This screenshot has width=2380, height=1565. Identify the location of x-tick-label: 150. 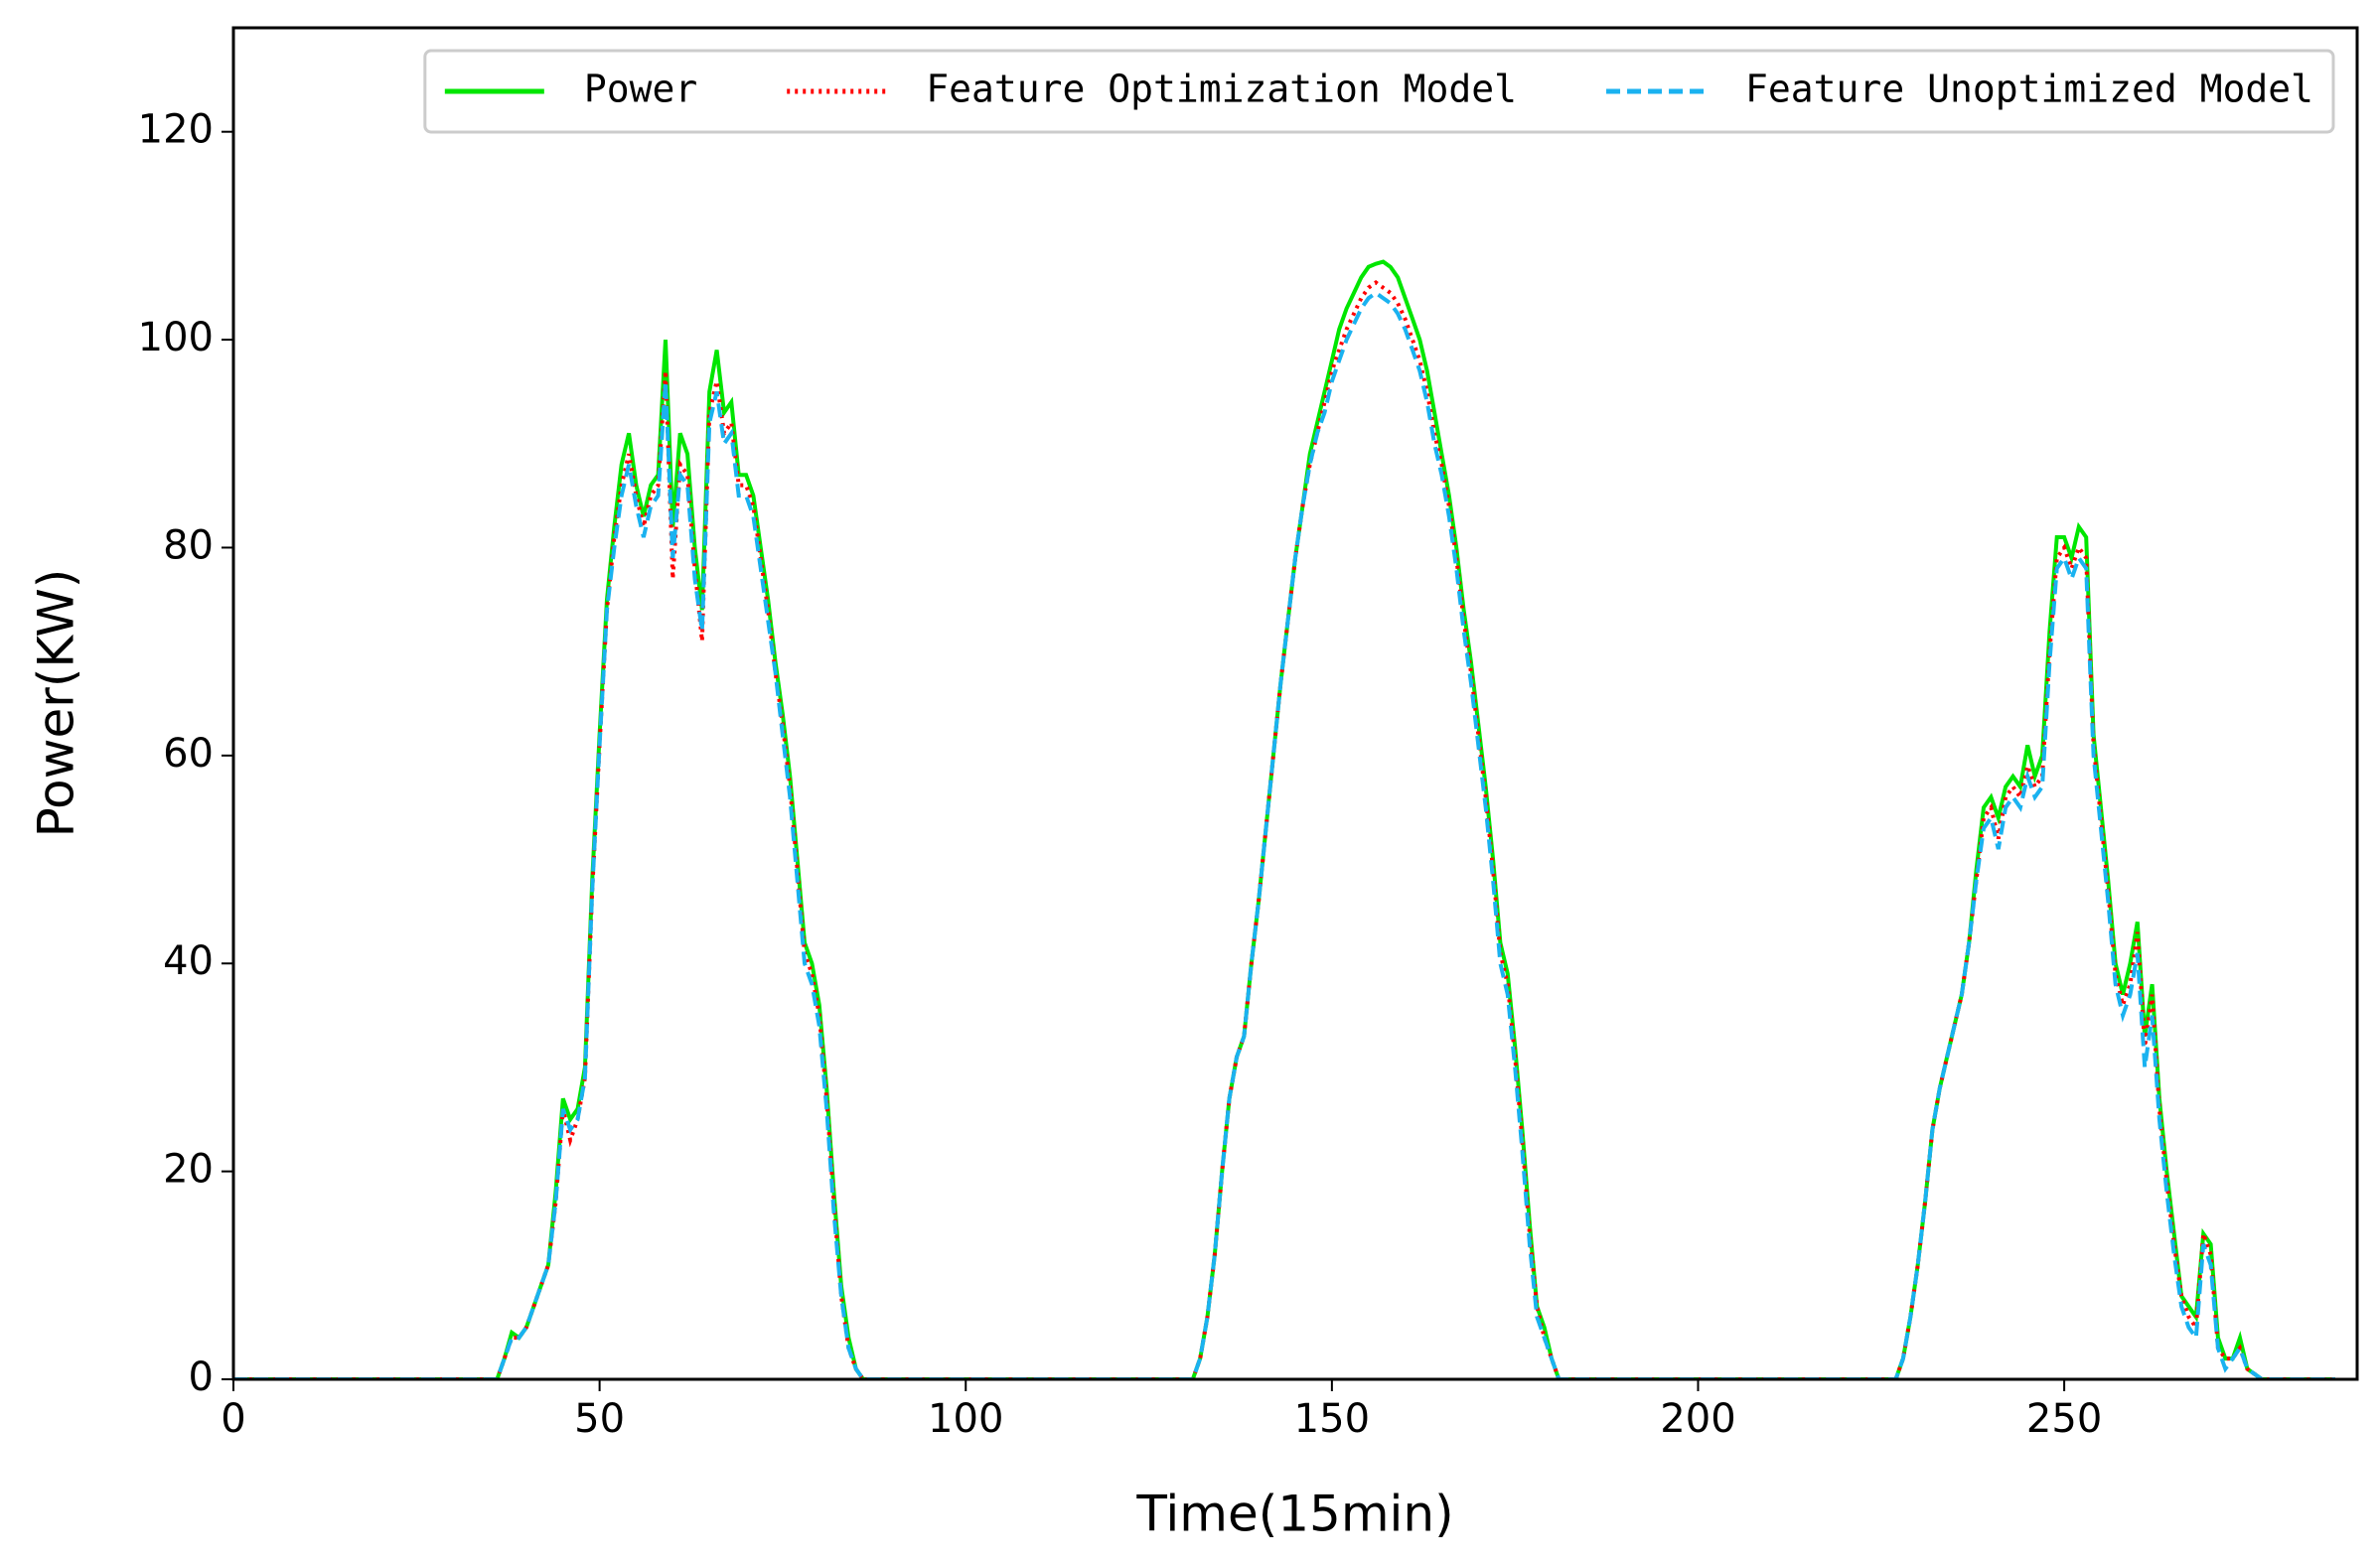
(1332, 1419).